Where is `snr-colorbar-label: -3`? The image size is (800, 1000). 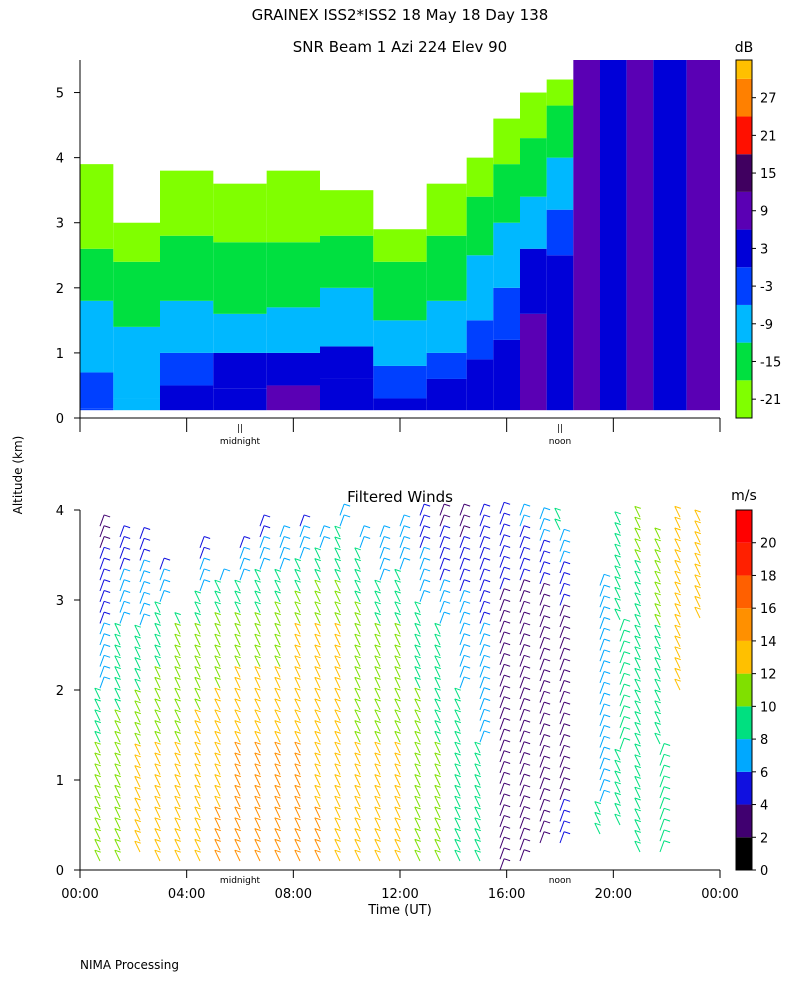
snr-colorbar-label: -3 is located at coordinates (766, 287).